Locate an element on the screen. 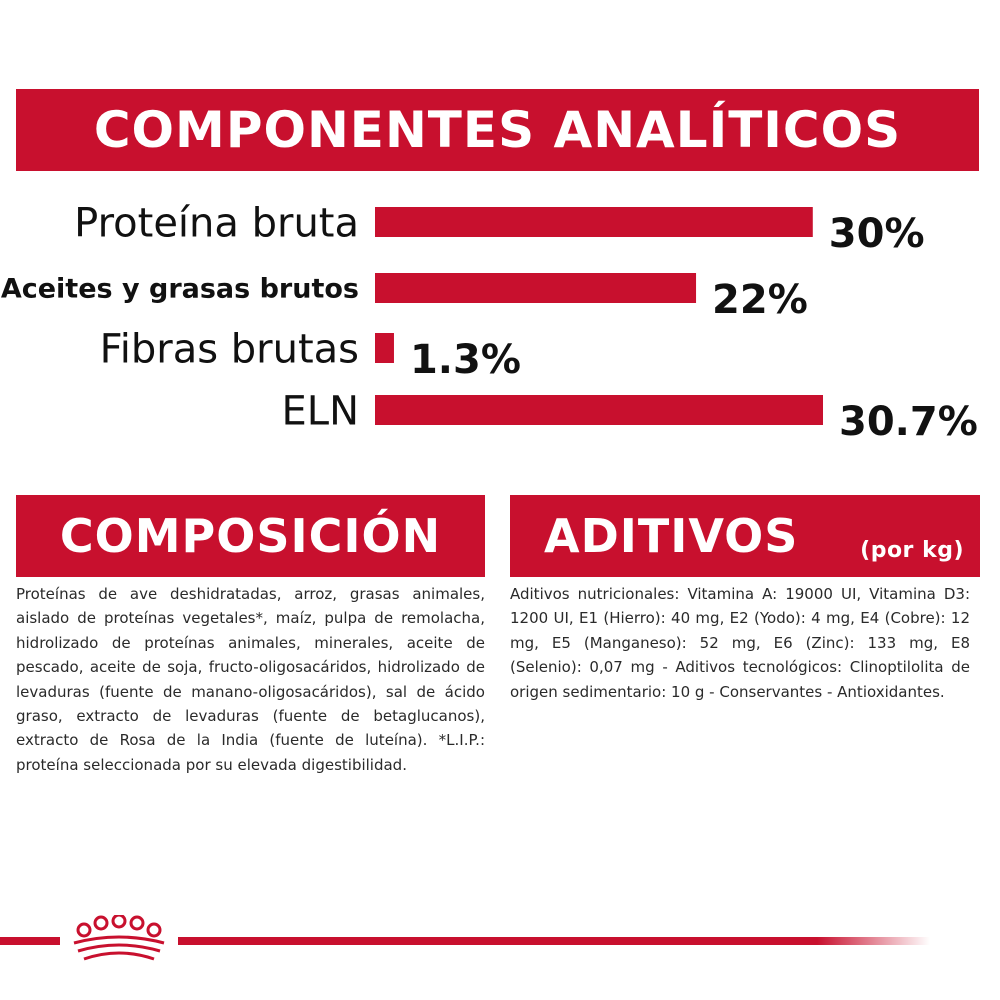 The image size is (1000, 1000). composition-banner: COMPOSICIÓN is located at coordinates (250, 536).